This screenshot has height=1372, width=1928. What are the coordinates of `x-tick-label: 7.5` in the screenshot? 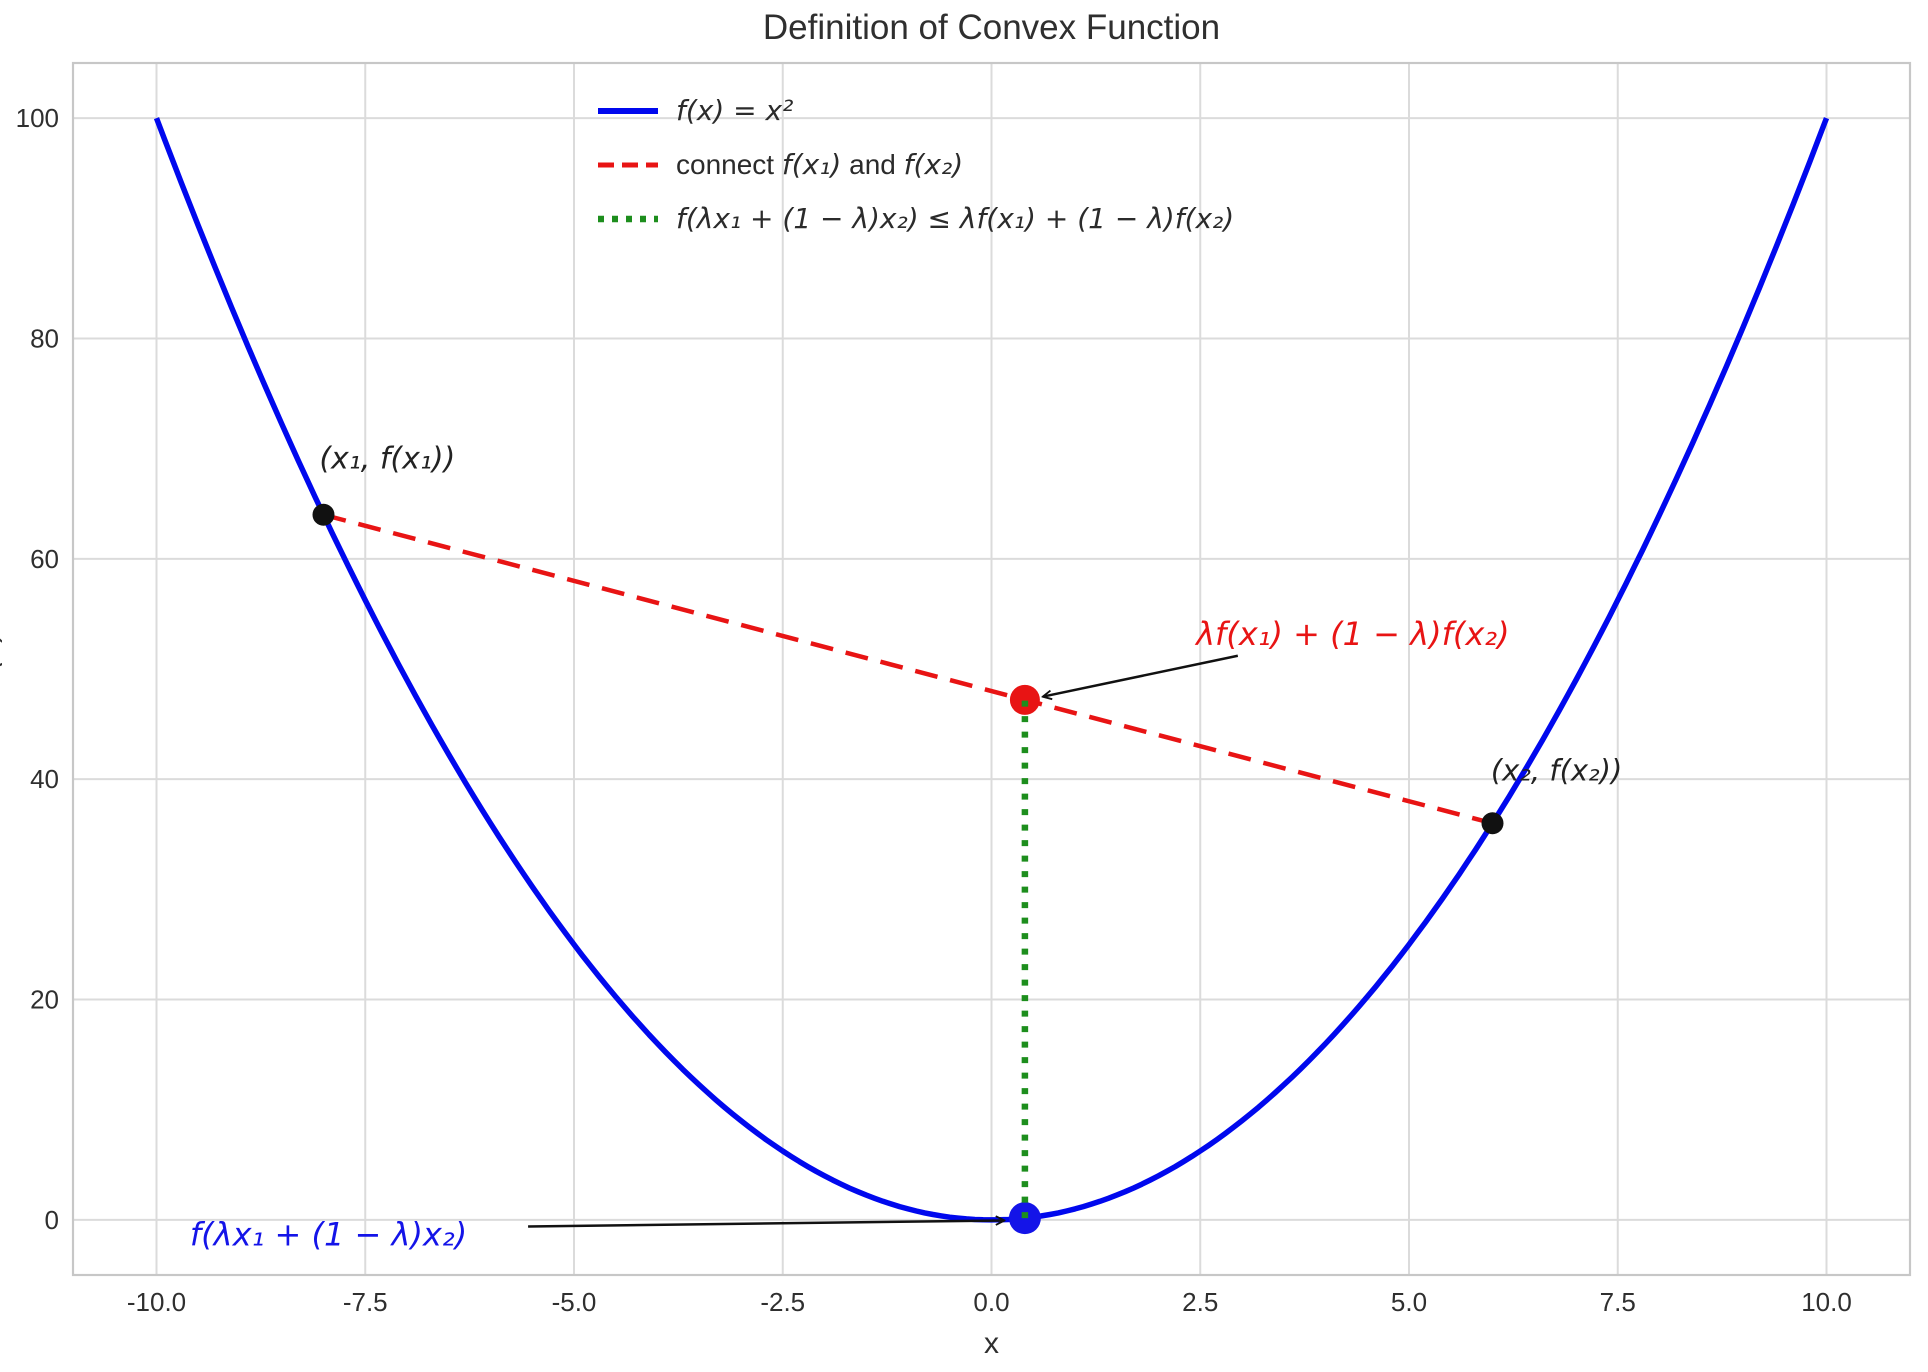 It's located at (1618, 1302).